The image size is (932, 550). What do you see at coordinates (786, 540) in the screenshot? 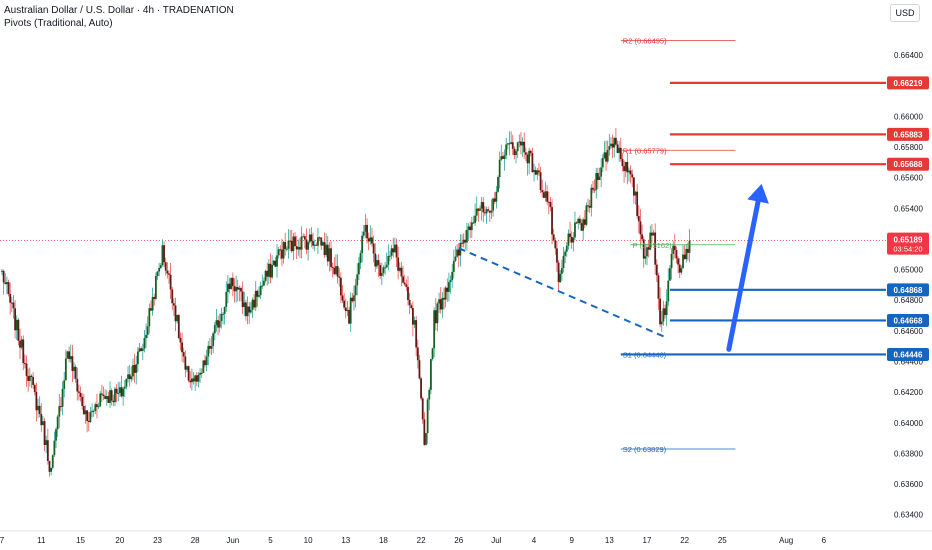
I see `time-tick-label: Aug` at bounding box center [786, 540].